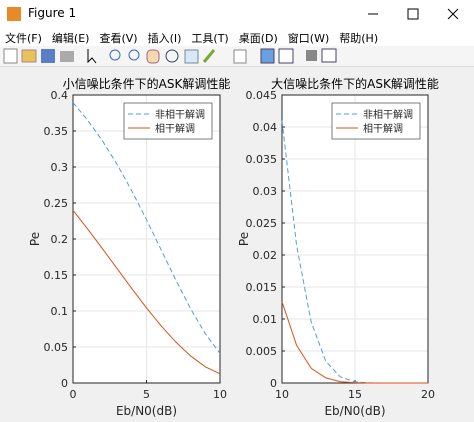  What do you see at coordinates (56, 131) in the screenshot?
I see `y-tick-label: 0.35` at bounding box center [56, 131].